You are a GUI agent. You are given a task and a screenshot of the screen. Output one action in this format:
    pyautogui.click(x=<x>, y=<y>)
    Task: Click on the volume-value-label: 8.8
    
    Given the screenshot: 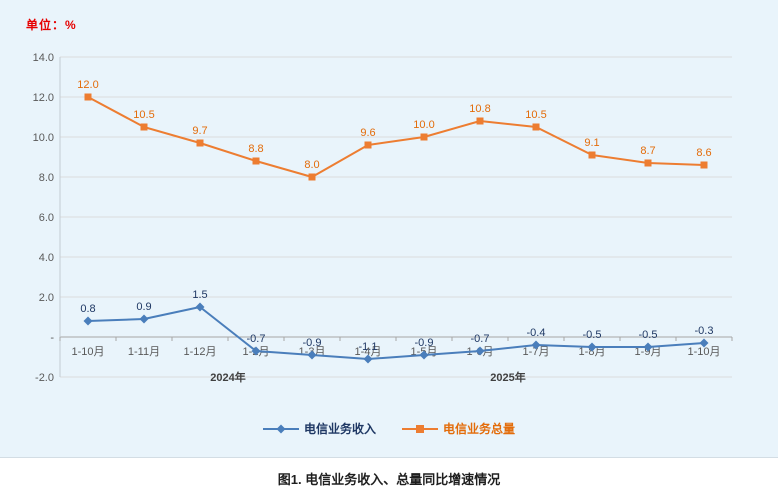 What is the action you would take?
    pyautogui.click(x=255, y=149)
    